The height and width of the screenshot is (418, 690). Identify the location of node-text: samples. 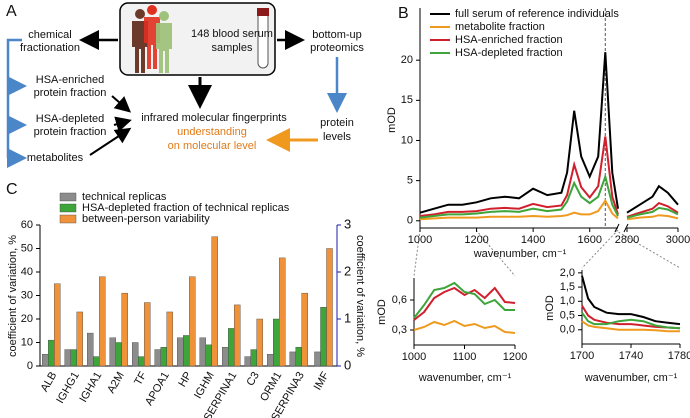
(232, 48).